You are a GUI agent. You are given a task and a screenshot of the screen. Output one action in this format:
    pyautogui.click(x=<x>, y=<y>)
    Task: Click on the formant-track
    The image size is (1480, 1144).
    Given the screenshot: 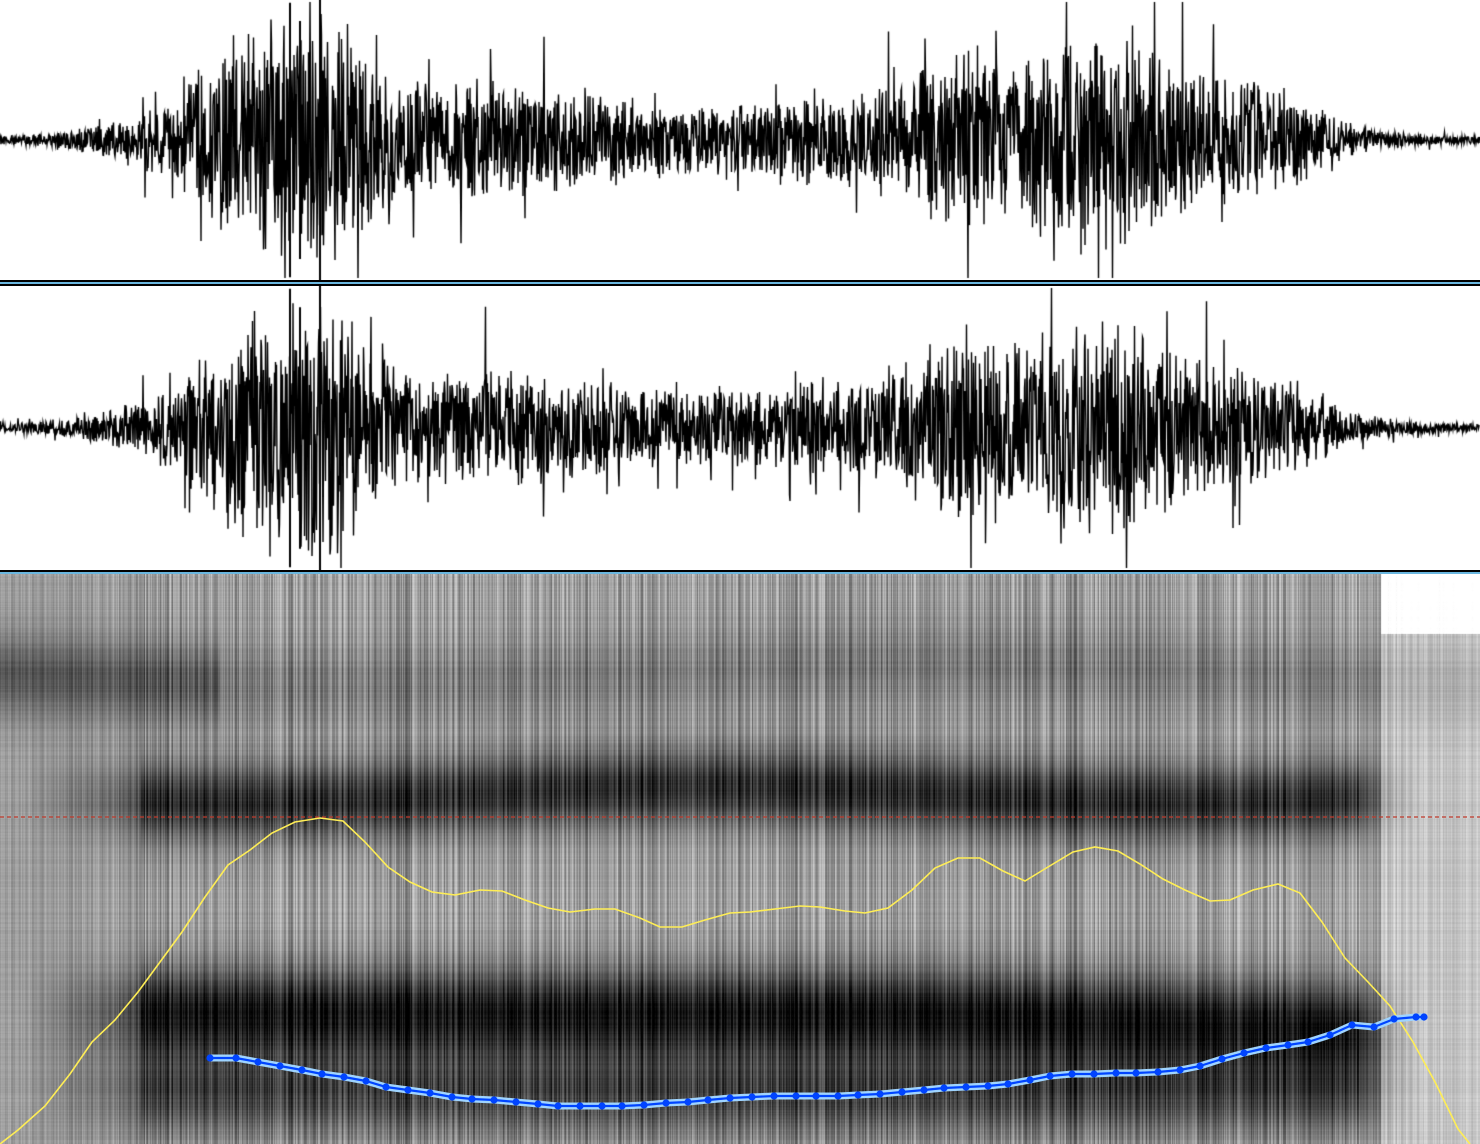 What is the action you would take?
    pyautogui.click(x=817, y=1061)
    